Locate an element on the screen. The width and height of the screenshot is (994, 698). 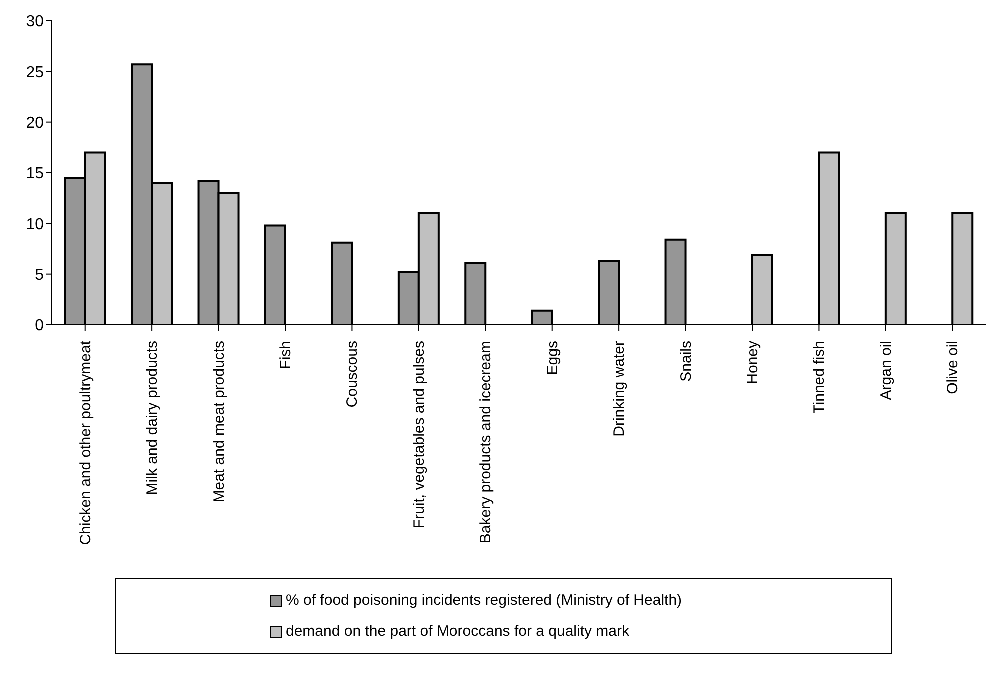
x-tick-label: Chicken and other poultrymeat is located at coordinates (85, 443).